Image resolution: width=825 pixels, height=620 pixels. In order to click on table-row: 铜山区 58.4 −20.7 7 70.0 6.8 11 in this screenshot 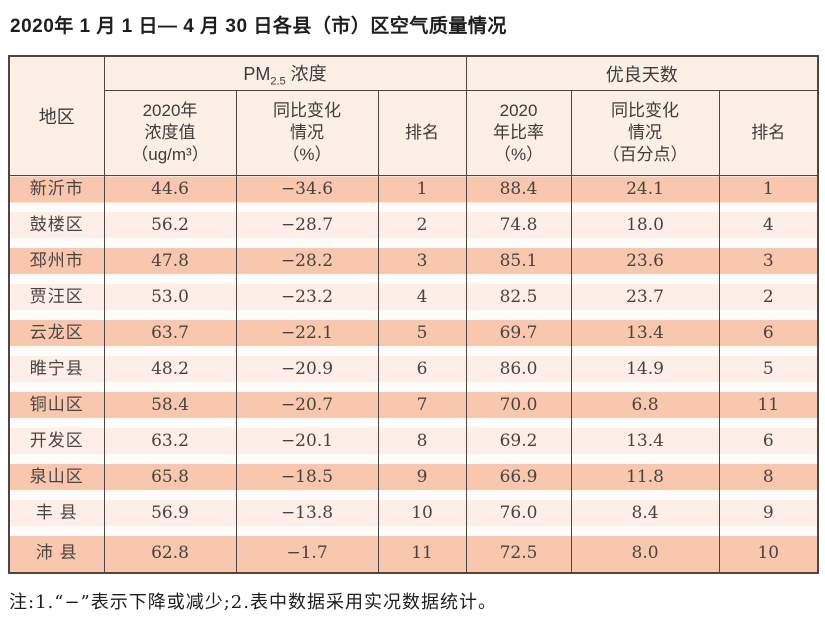, I will do `click(413, 410)`.